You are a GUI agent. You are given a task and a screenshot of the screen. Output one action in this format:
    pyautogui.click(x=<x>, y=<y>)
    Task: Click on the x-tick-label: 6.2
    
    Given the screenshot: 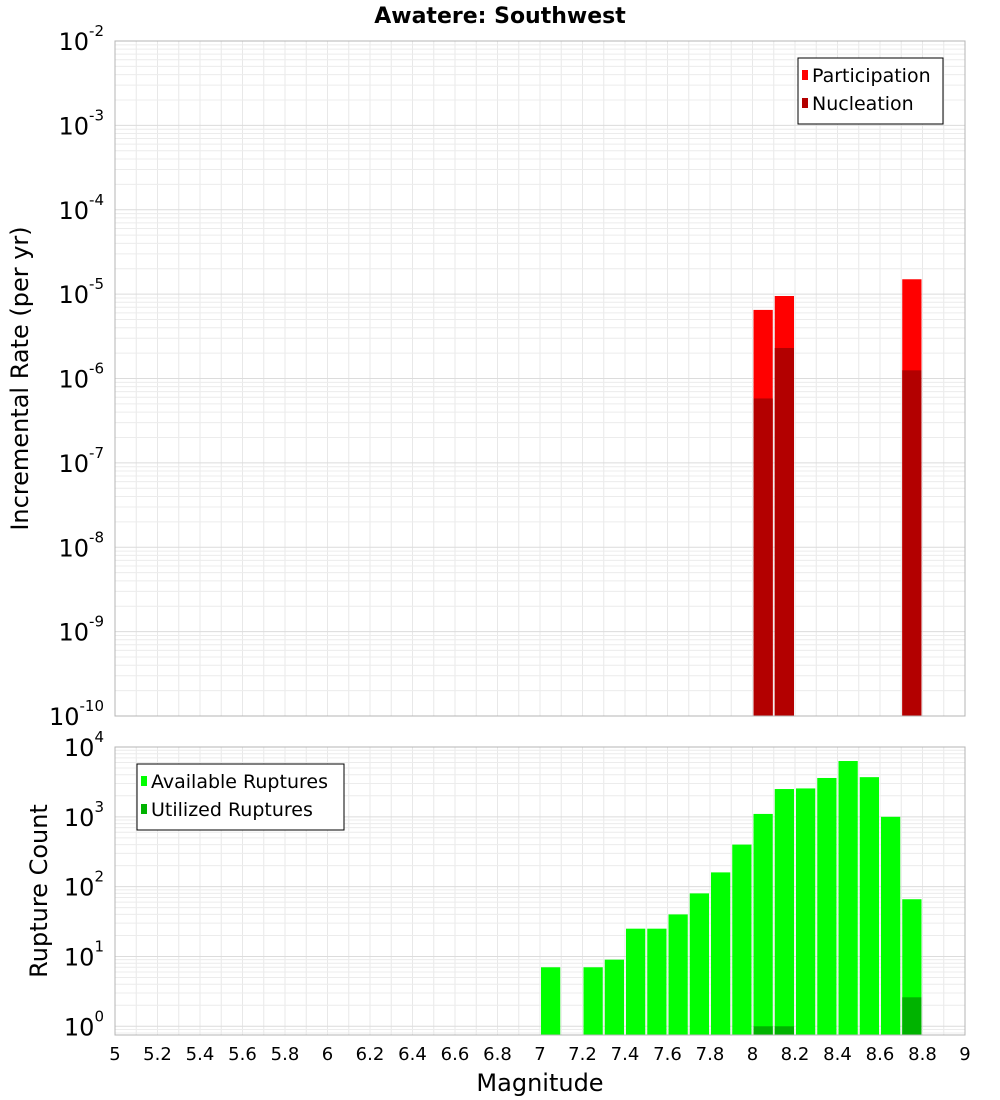 What is the action you would take?
    pyautogui.click(x=370, y=1054)
    